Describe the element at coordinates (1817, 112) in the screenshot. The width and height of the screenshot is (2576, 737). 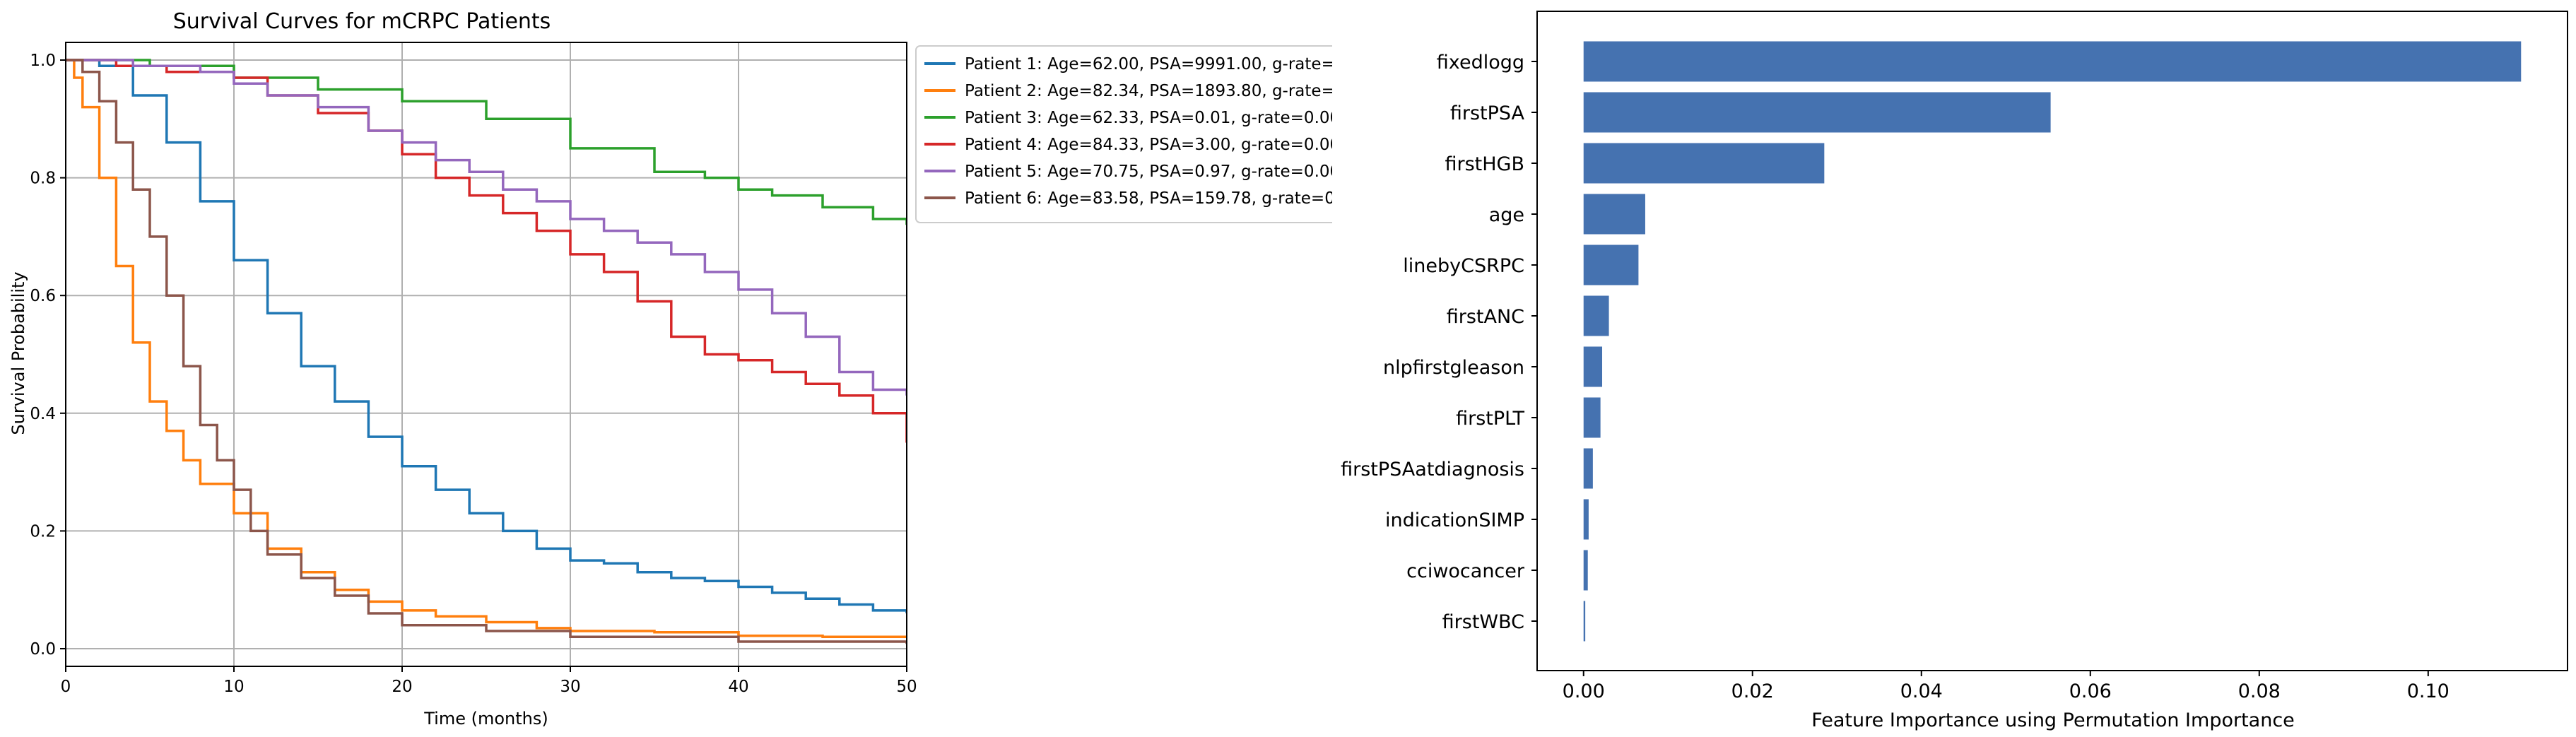
I see `bar-firstPSA` at that location.